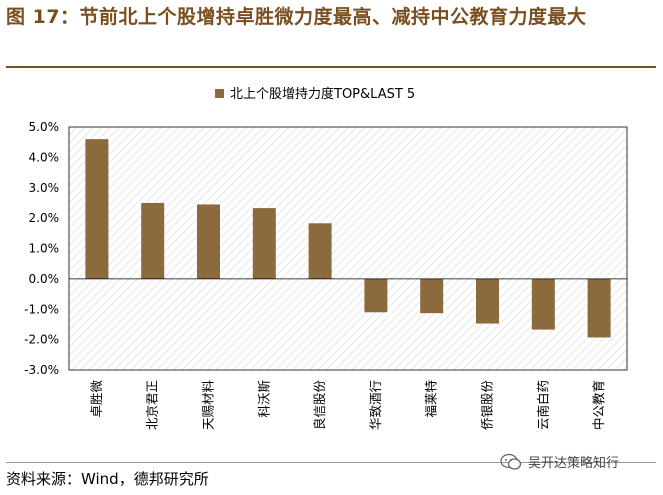 The height and width of the screenshot is (495, 663). Describe the element at coordinates (598, 405) in the screenshot. I see `x-tick-label: 中公教育` at that location.